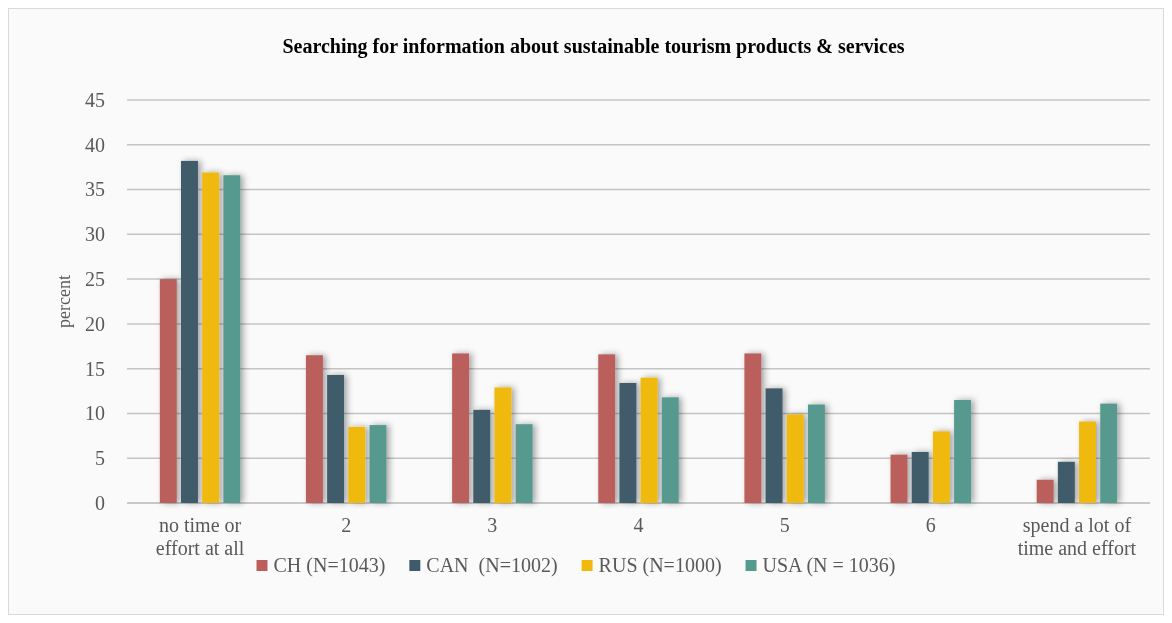 Image resolution: width=1172 pixels, height=623 pixels. Describe the element at coordinates (95, 368) in the screenshot. I see `y-tick-label: 15` at that location.